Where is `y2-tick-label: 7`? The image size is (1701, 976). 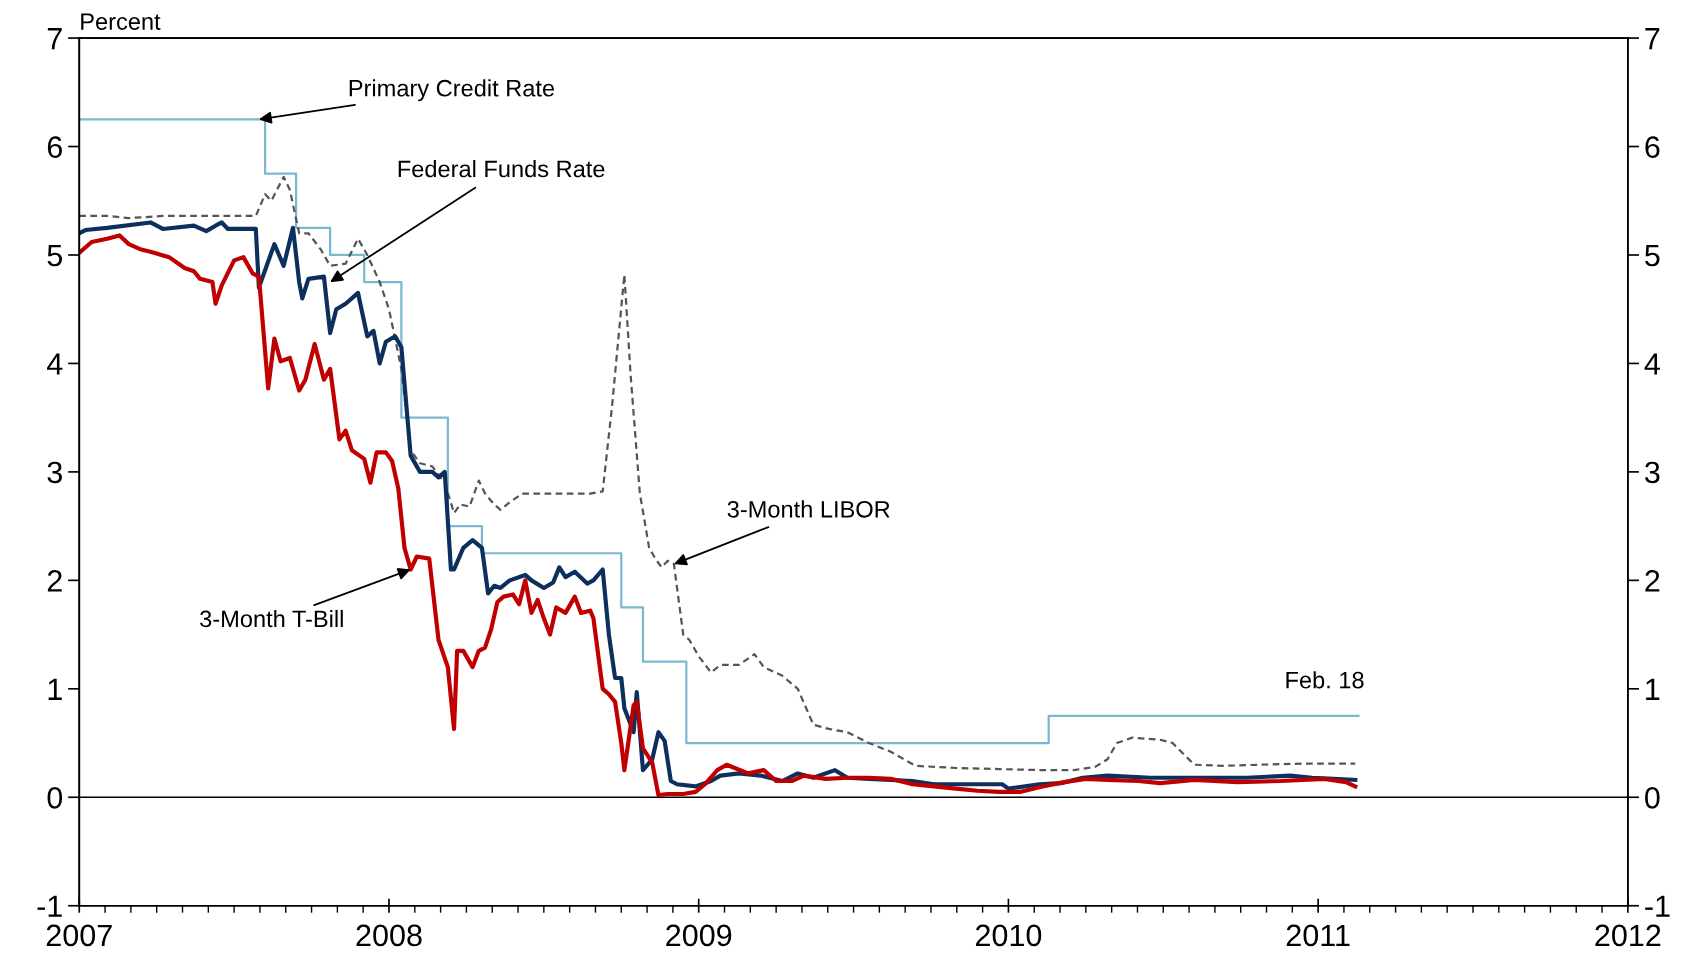
y2-tick-label: 7 is located at coordinates (1652, 39).